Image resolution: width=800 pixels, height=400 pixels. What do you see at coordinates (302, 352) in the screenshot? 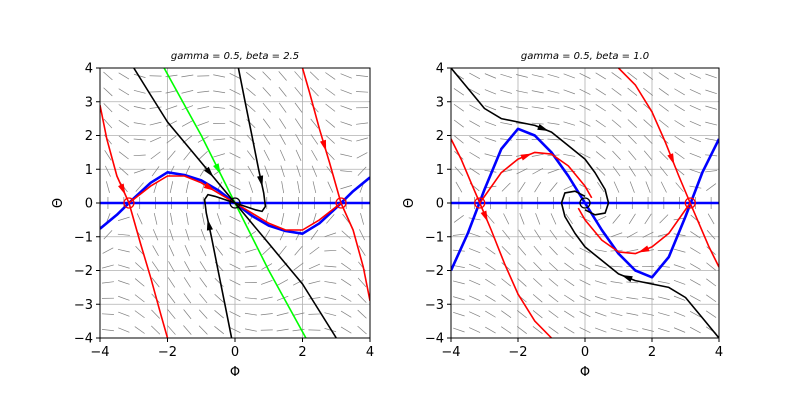
I see `x-tick-label: 2` at bounding box center [302, 352].